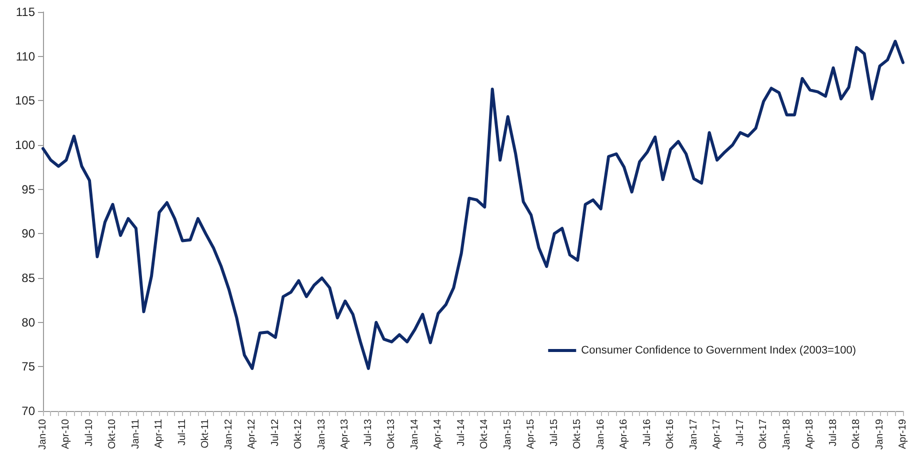  I want to click on x-tick-label: Apr-19, so click(903, 434).